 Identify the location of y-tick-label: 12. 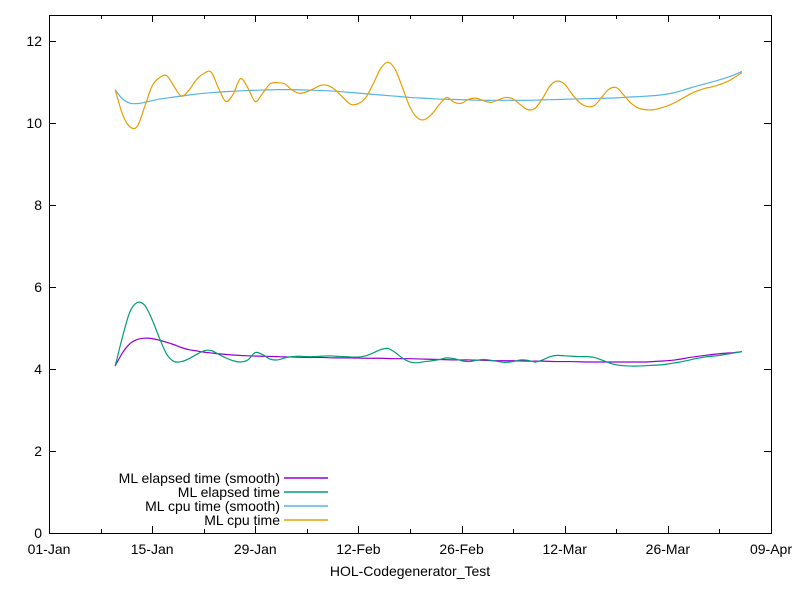
(34, 40).